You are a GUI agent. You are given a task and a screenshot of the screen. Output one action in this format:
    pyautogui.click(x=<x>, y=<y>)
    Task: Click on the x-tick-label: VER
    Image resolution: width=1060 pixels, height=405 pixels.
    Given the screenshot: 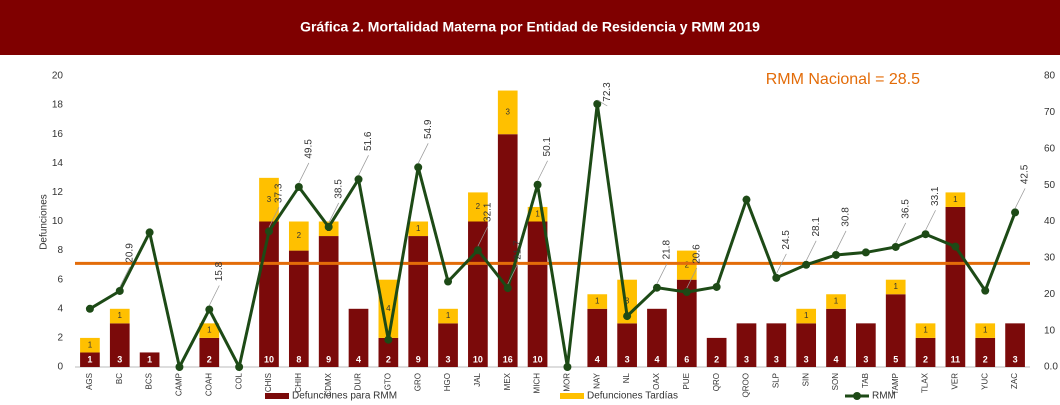 What is the action you would take?
    pyautogui.click(x=955, y=381)
    